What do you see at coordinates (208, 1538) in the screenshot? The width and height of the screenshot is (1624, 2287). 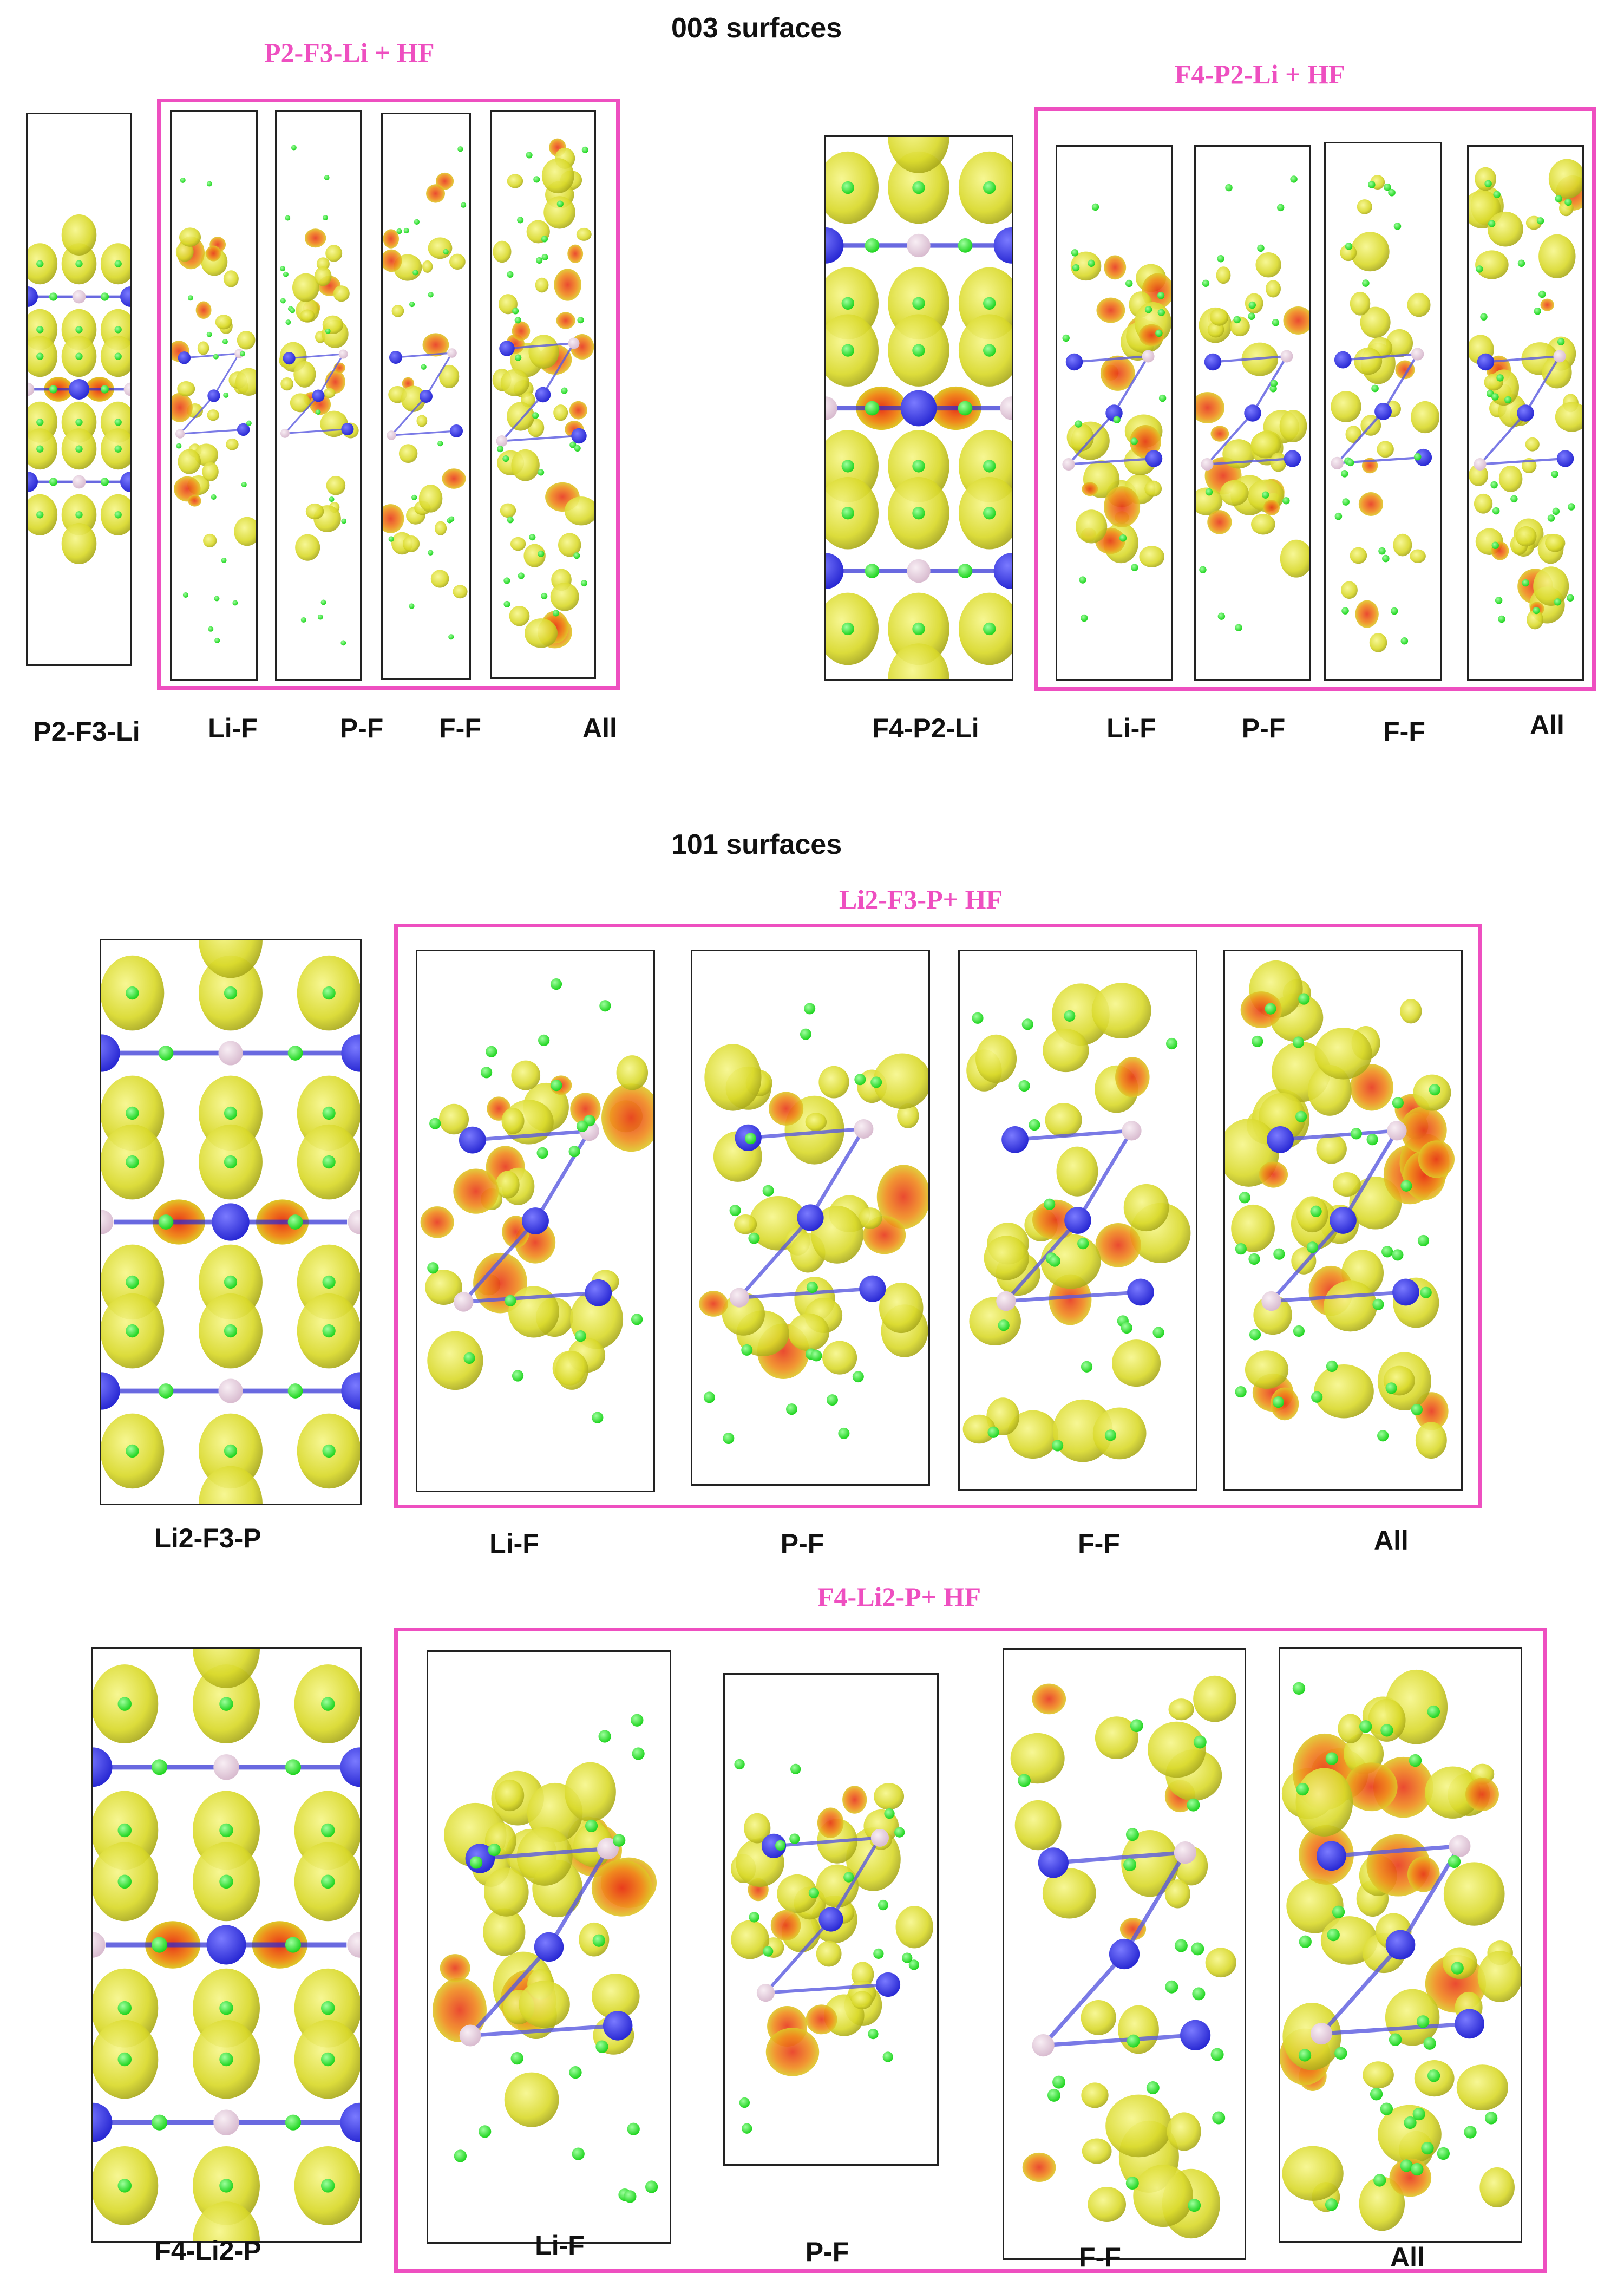 I see `label-li2-f3-p: Li2-F3-P` at bounding box center [208, 1538].